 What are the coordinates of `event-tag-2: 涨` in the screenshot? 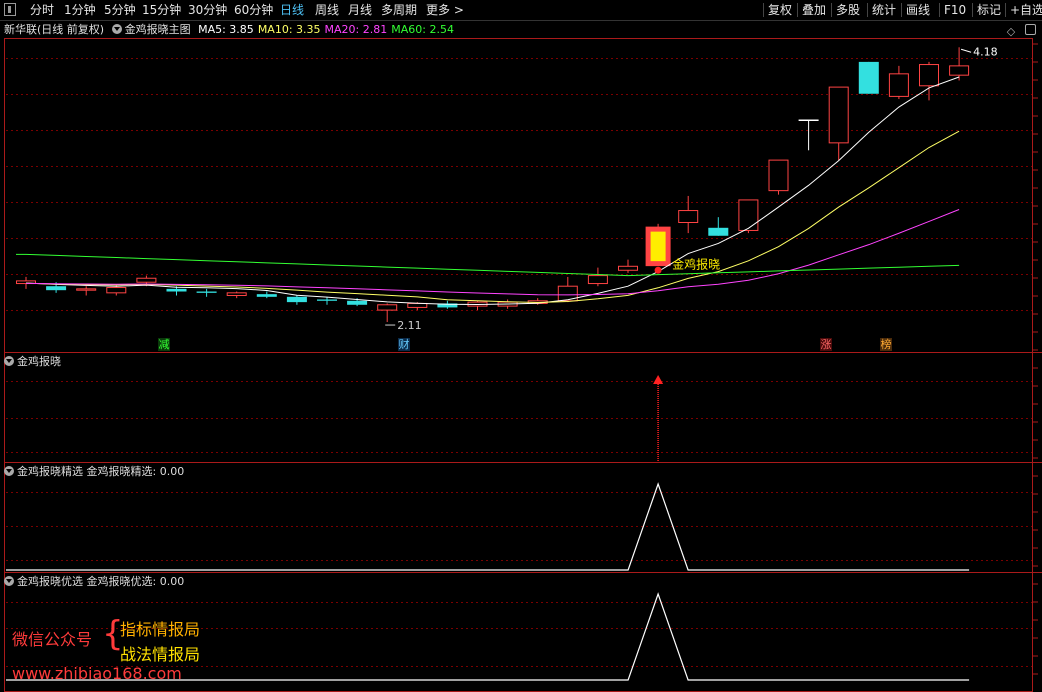 It's located at (826, 344).